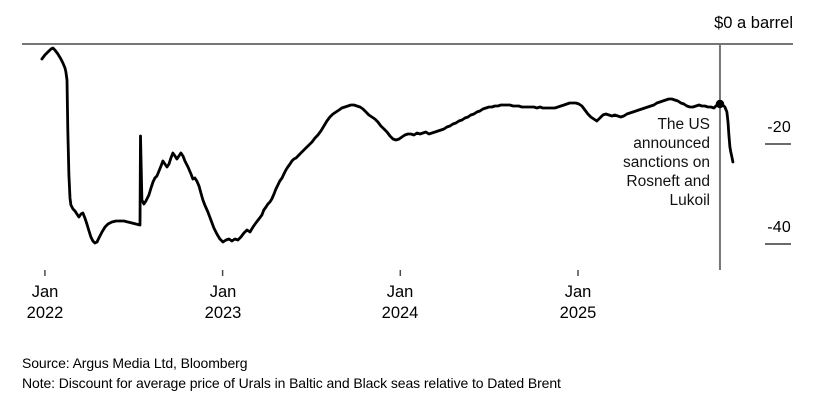 The height and width of the screenshot is (412, 834). Describe the element at coordinates (45, 302) in the screenshot. I see `x-tick-label-jan-2022: Jan 2022` at that location.